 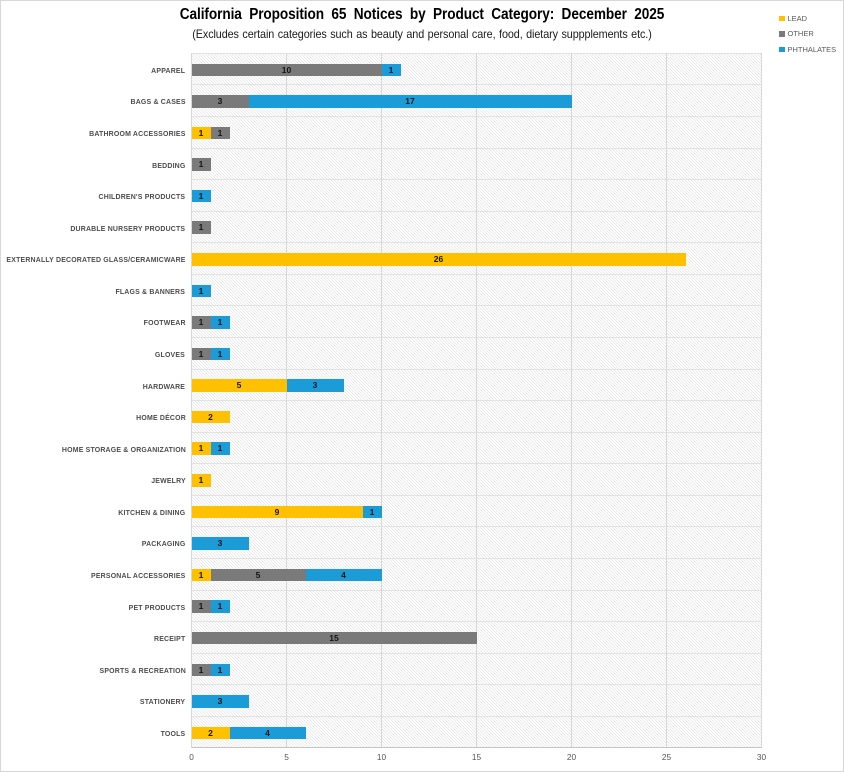 I want to click on data-label: 10, so click(x=286, y=69).